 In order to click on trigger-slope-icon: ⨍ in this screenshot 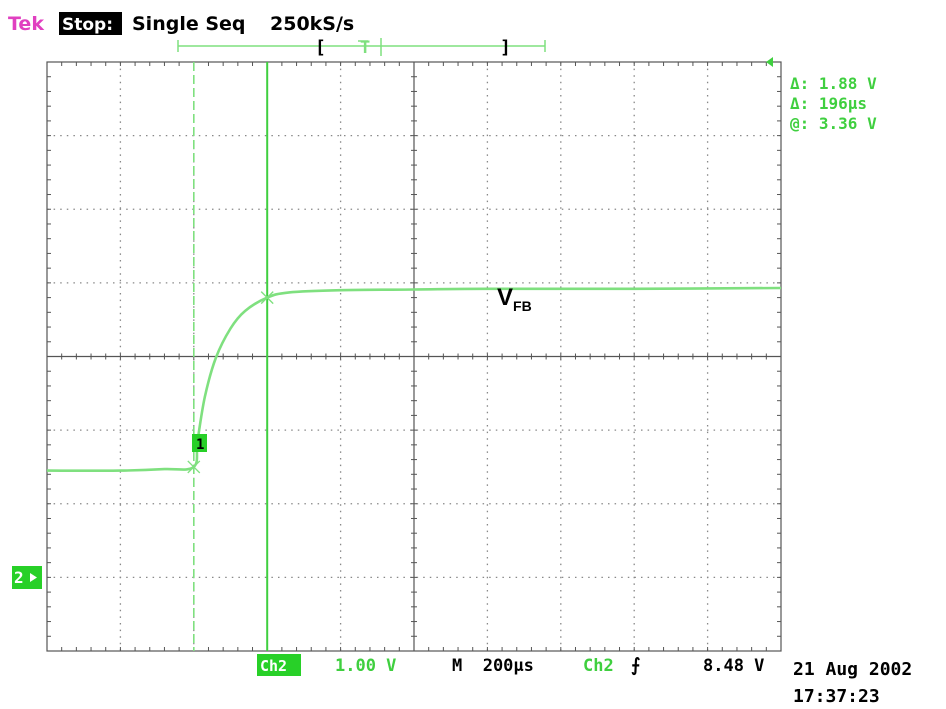, I will do `click(635, 665)`.